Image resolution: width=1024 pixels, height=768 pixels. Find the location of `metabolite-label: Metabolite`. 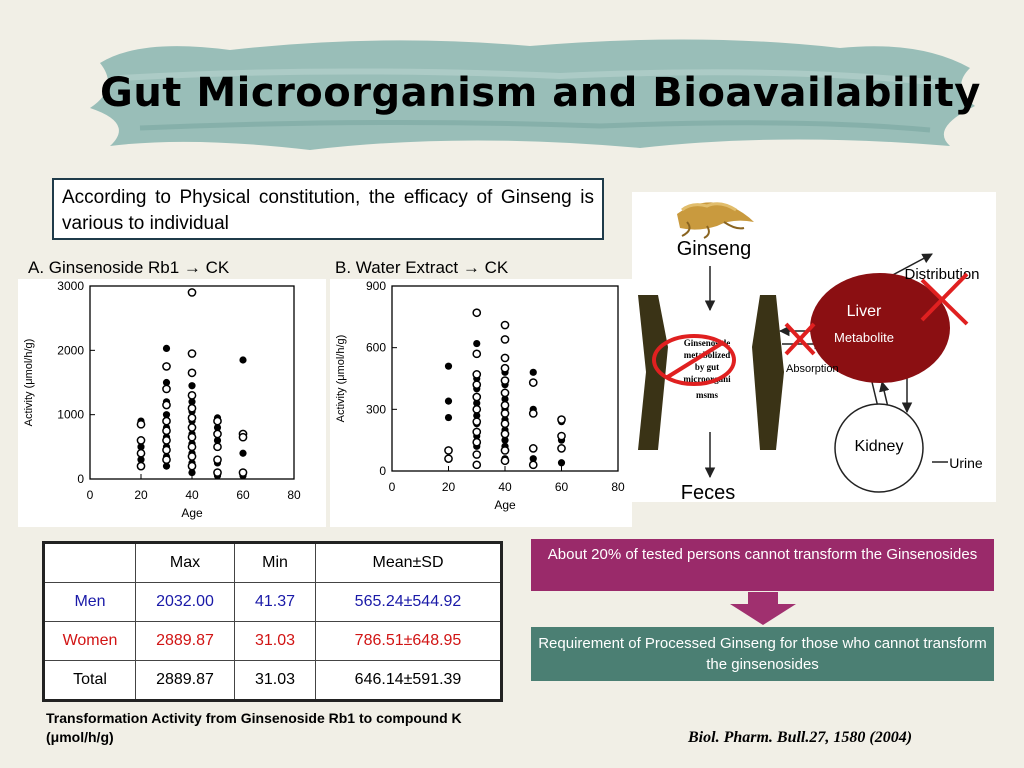

metabolite-label: Metabolite is located at coordinates (864, 337).